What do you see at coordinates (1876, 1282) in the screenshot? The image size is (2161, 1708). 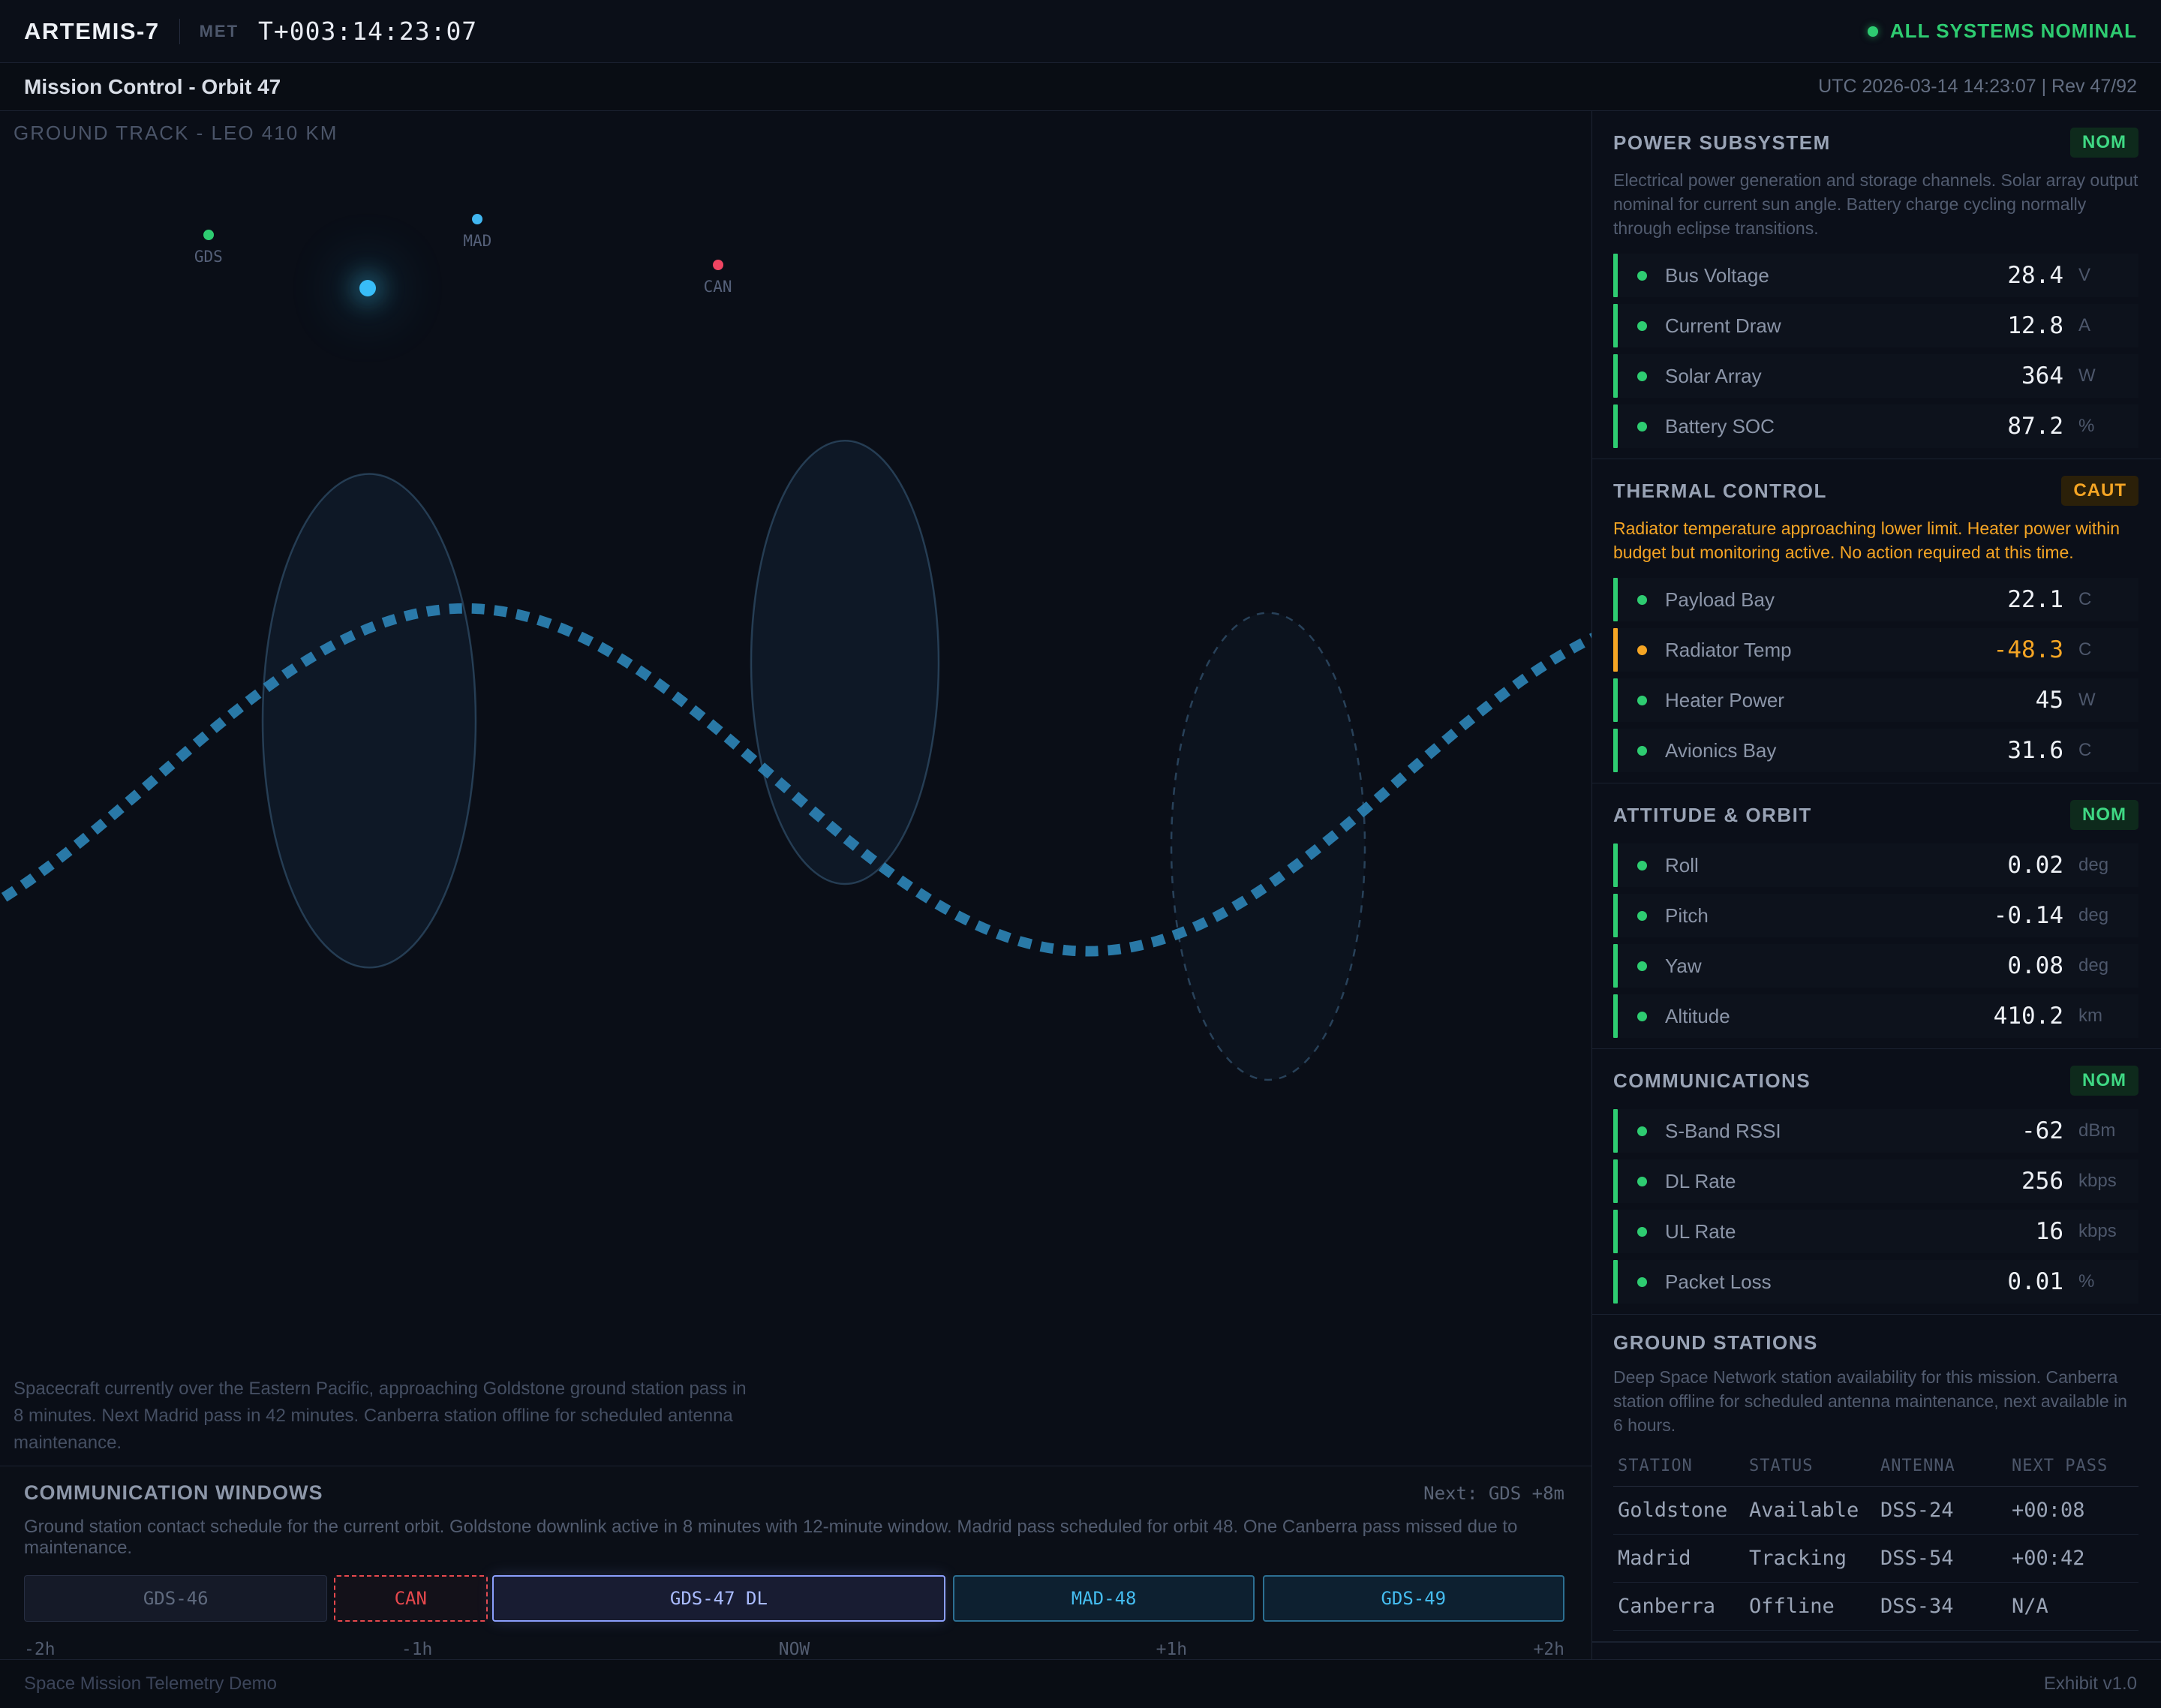 I see `metric-row-packet-loss: Packet Loss 0.01%` at bounding box center [1876, 1282].